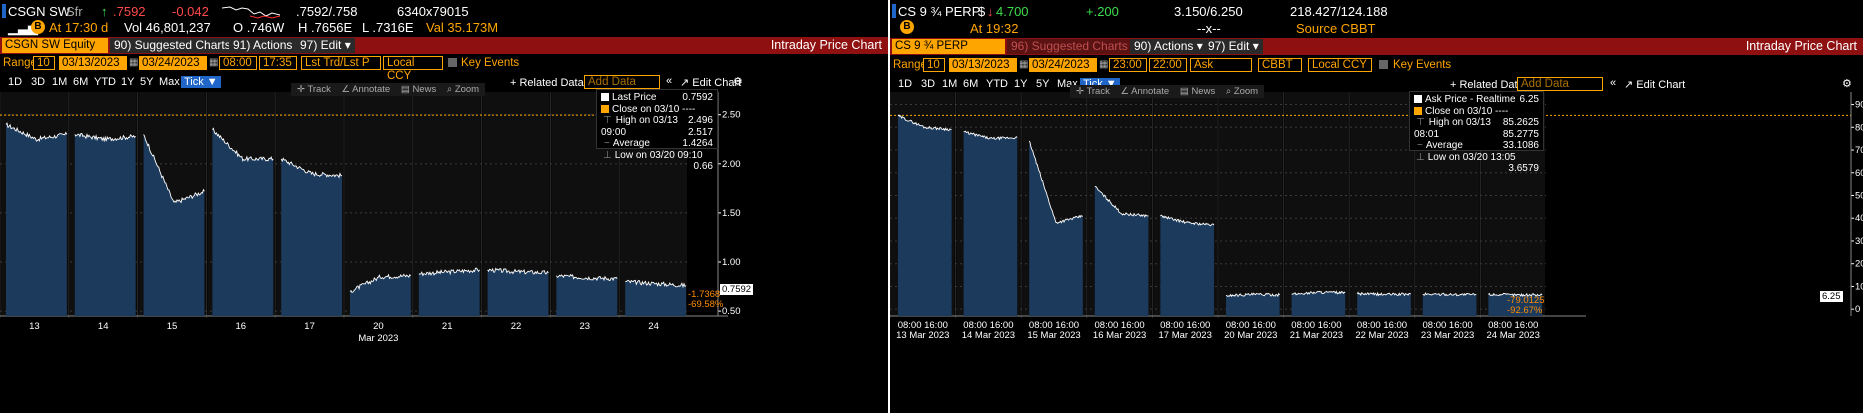 This screenshot has width=1863, height=413. What do you see at coordinates (653, 326) in the screenshot?
I see `x-tick-label: 24` at bounding box center [653, 326].